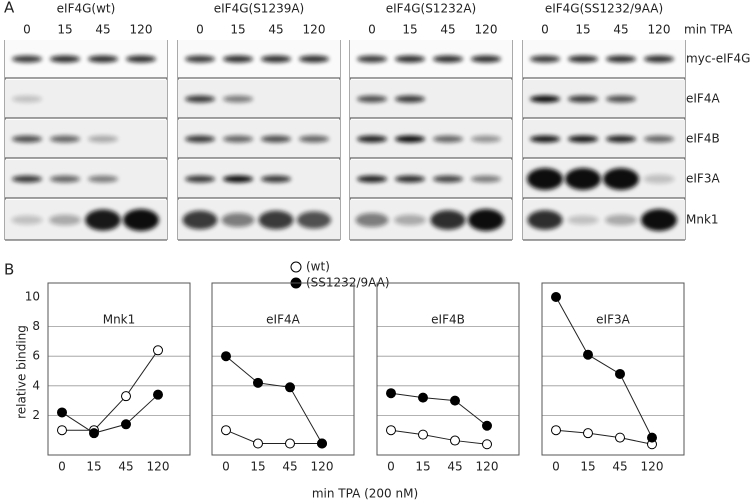 The width and height of the screenshot is (750, 504). What do you see at coordinates (22, 372) in the screenshot?
I see `y-axis-label: relative binding` at bounding box center [22, 372].